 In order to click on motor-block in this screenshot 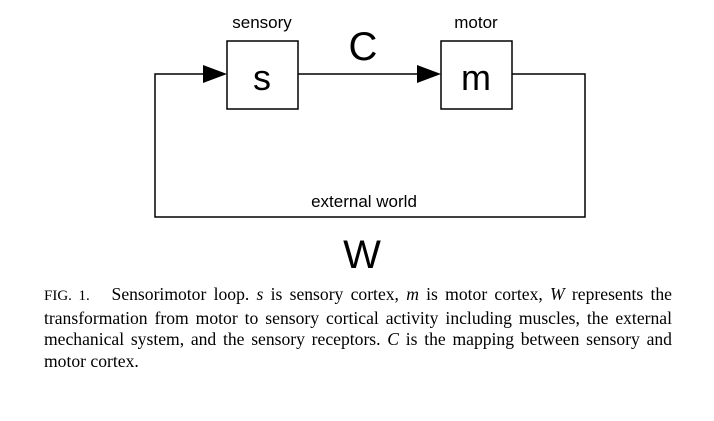, I will do `click(476, 75)`.